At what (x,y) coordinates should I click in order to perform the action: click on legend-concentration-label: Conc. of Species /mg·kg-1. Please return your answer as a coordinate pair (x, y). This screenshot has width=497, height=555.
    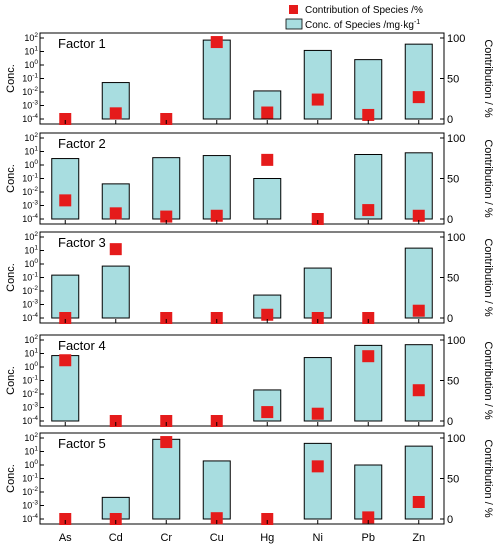
    Looking at the image, I should click on (362, 25).